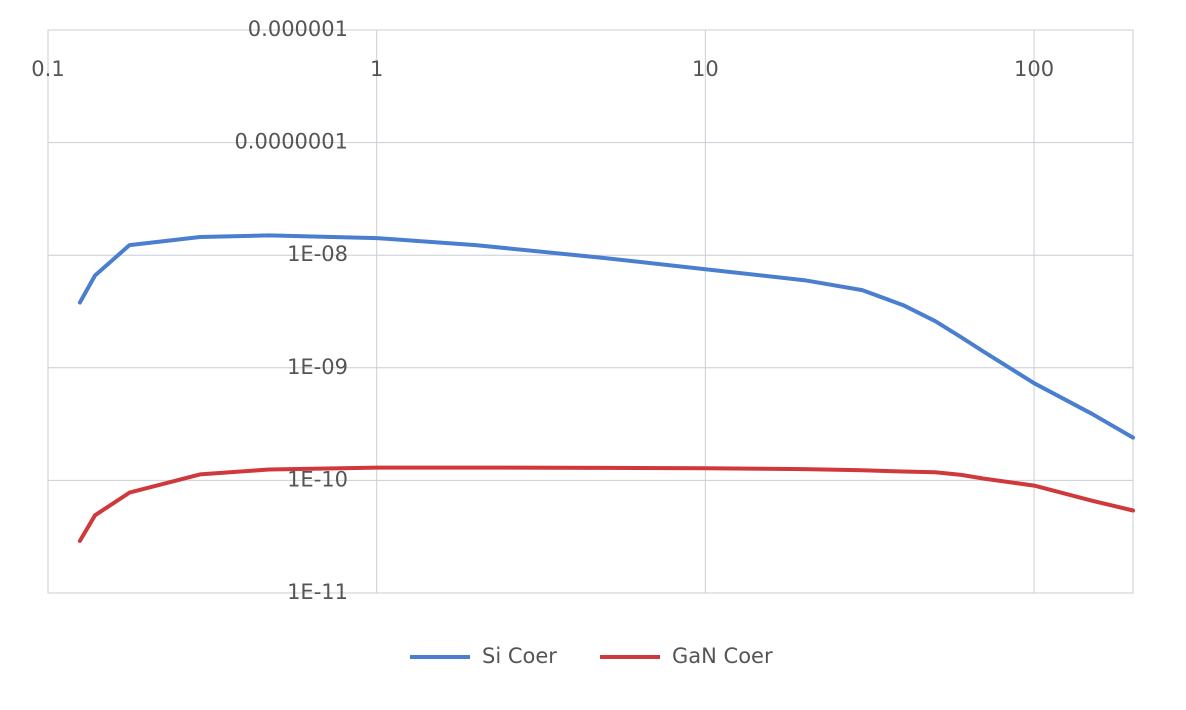  I want to click on legend-label: GaN Coer, so click(722, 656).